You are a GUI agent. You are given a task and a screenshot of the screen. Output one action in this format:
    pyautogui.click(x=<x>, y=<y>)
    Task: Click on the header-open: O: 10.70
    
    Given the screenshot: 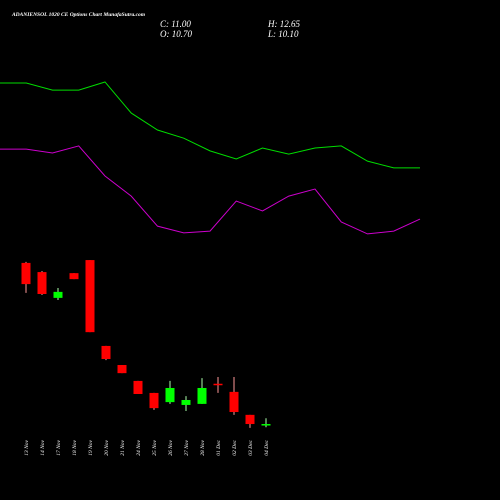 What is the action you would take?
    pyautogui.click(x=176, y=34)
    